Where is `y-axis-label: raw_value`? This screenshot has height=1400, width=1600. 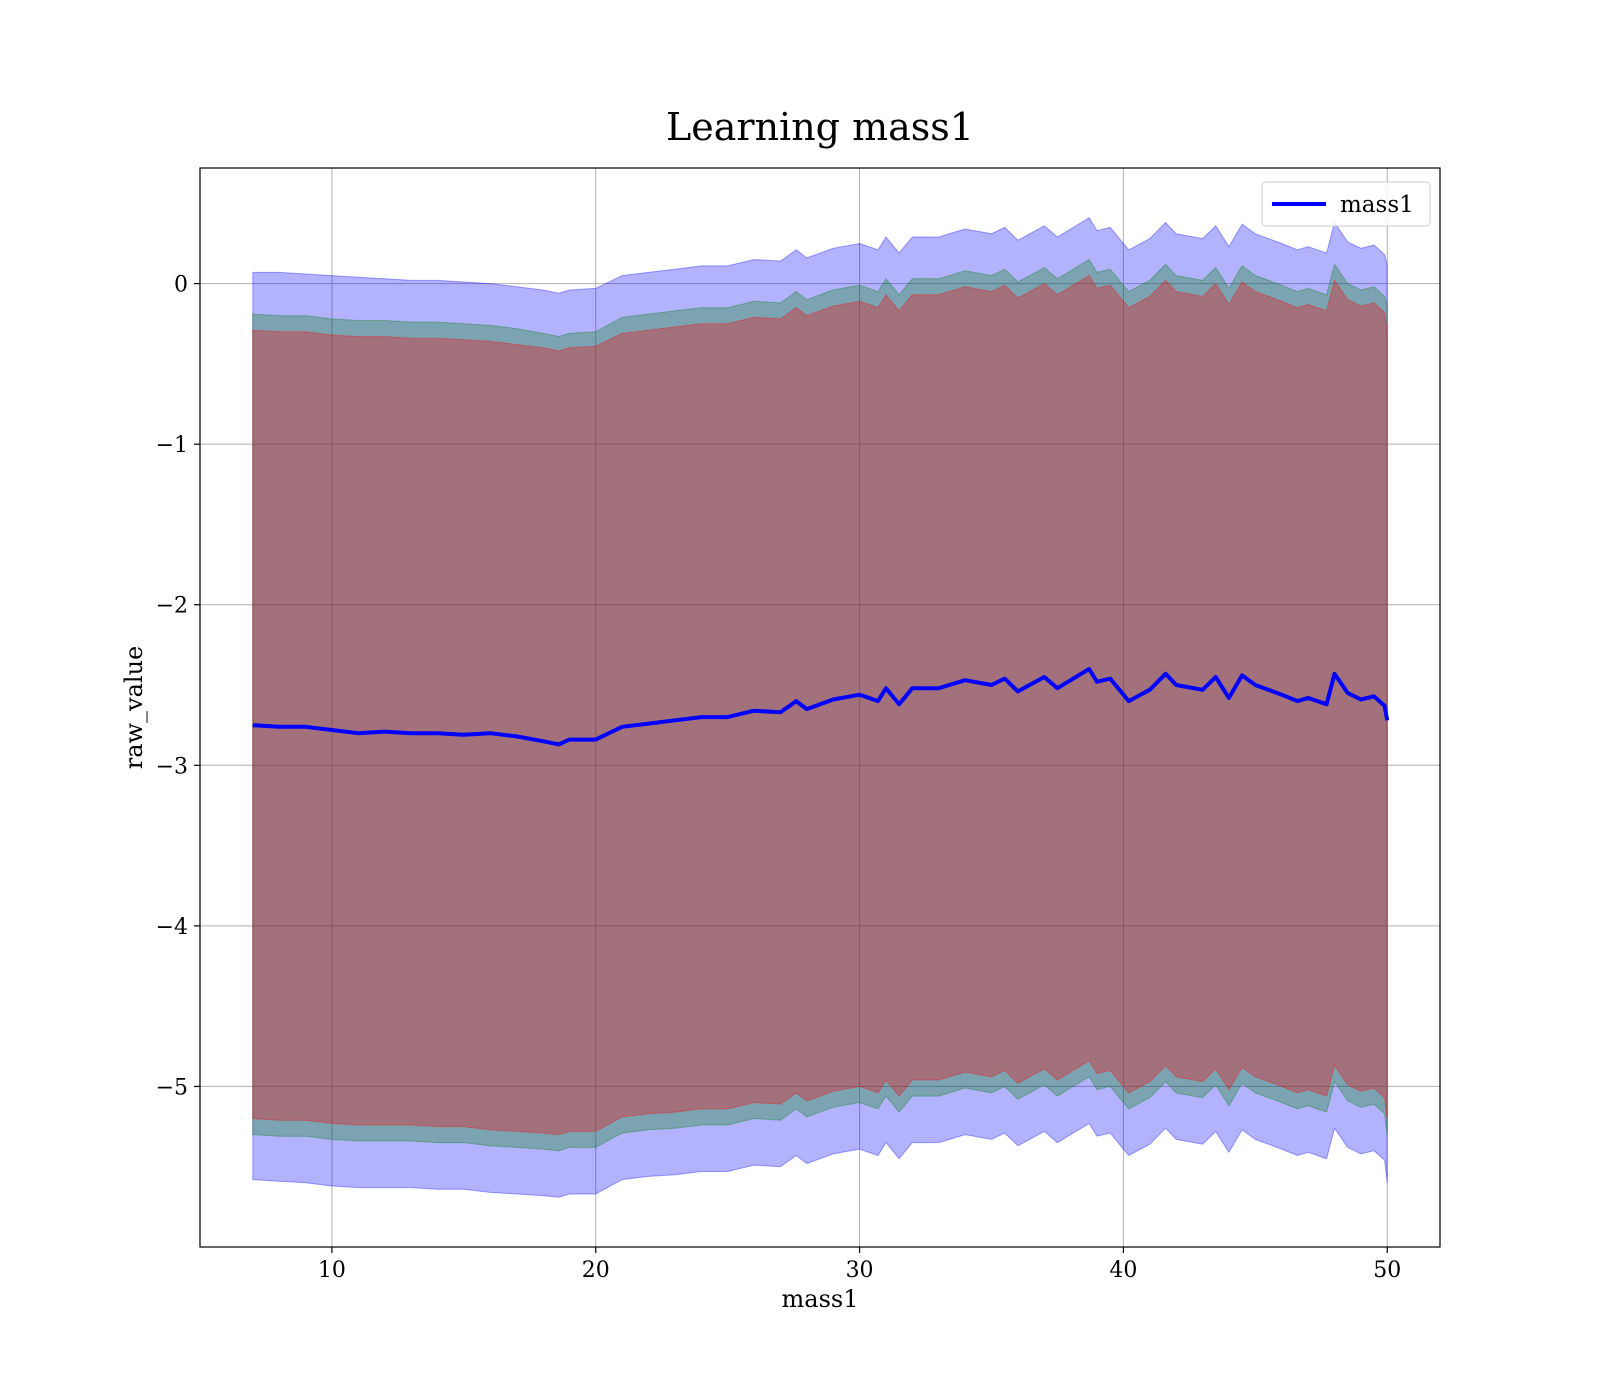 y-axis-label: raw_value is located at coordinates (134, 708).